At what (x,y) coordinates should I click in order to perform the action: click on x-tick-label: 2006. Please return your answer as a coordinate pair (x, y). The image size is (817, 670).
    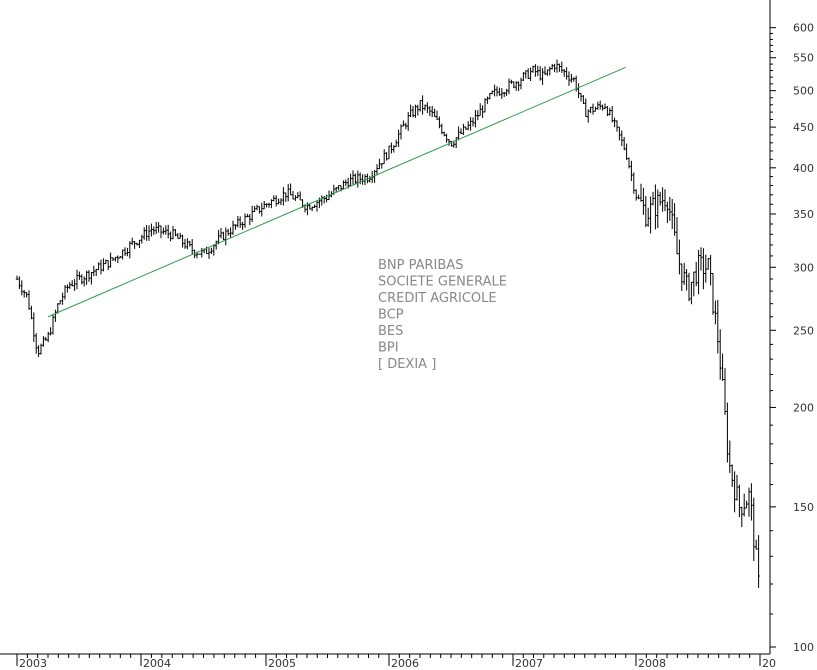
    Looking at the image, I should click on (405, 663).